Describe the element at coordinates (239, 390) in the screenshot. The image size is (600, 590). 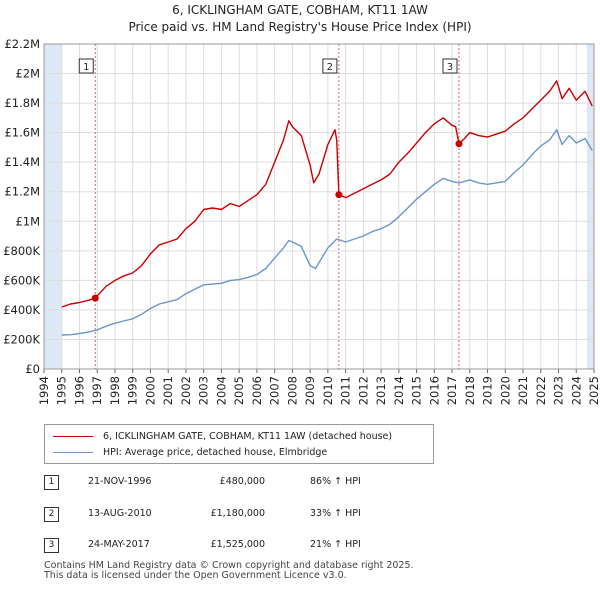
I see `x-tick-label: 2005` at that location.